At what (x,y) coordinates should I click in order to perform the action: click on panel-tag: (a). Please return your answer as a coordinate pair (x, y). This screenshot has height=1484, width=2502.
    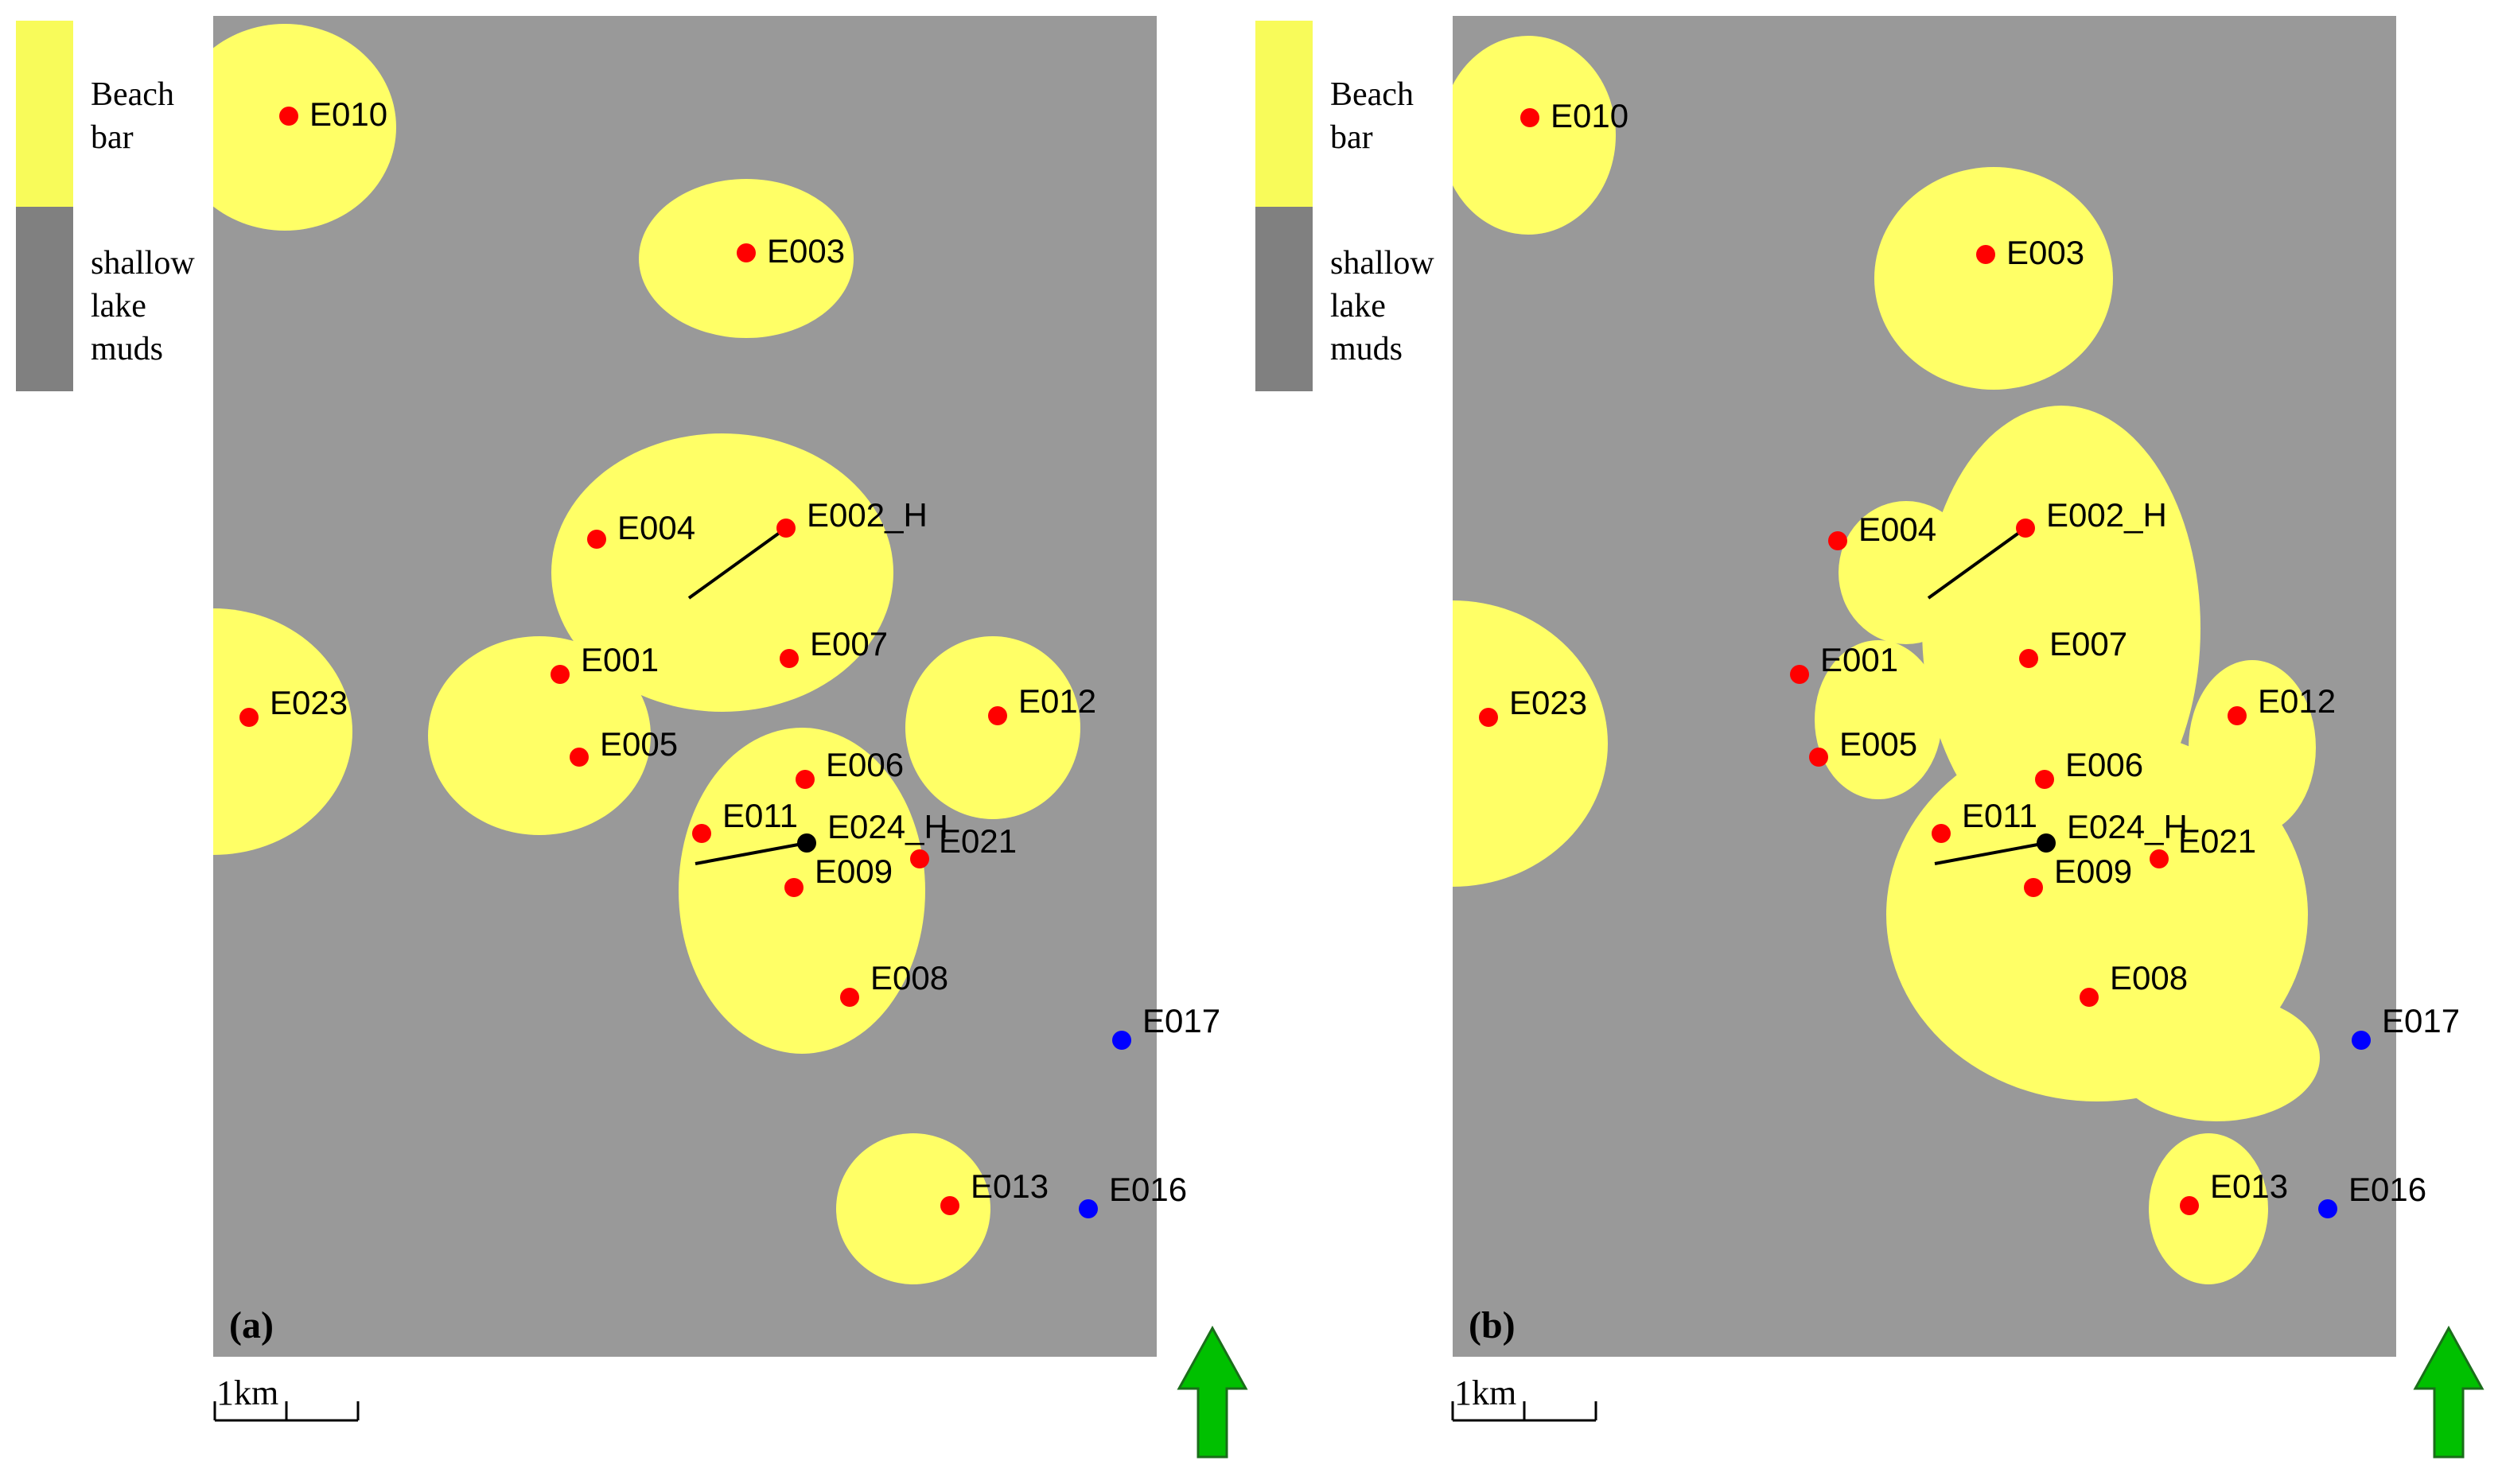
    Looking at the image, I should click on (251, 1325).